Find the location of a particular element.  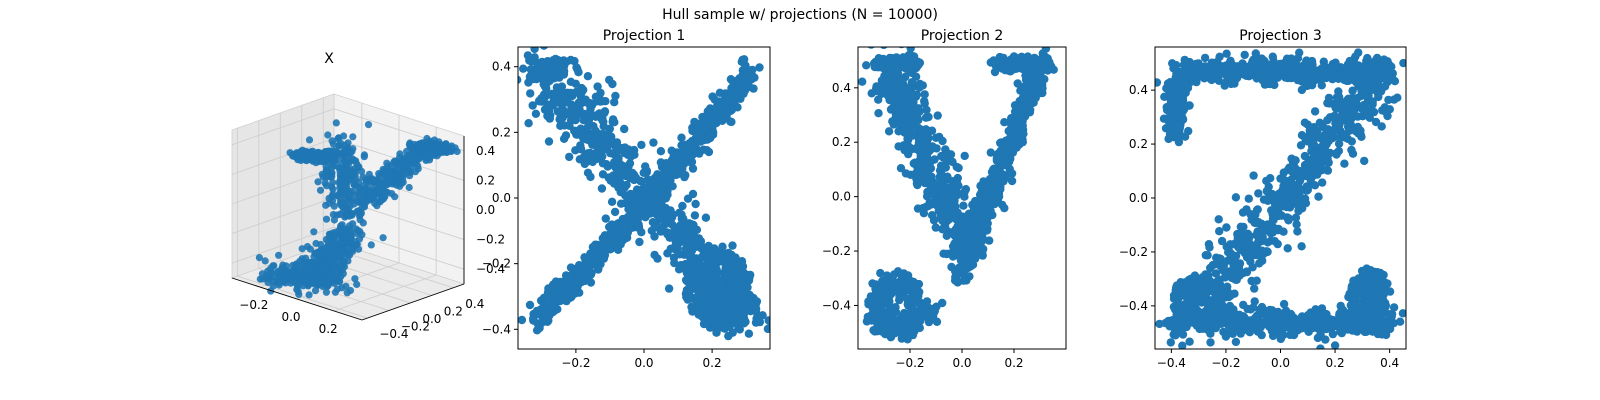

y-tick-label: −0.2 is located at coordinates (496, 264).